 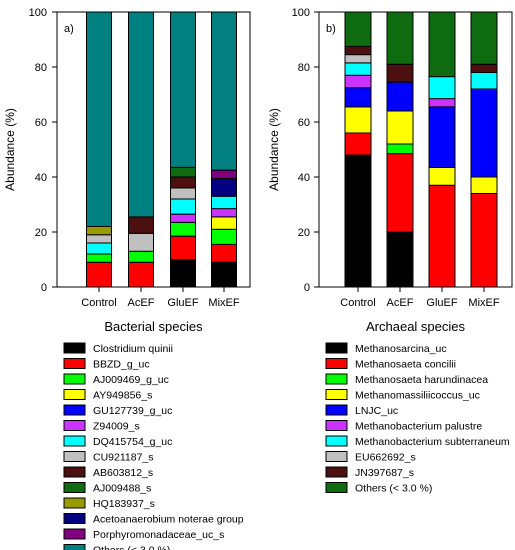 I want to click on legend-label: Acetoanaerobium noterae group, so click(x=168, y=520).